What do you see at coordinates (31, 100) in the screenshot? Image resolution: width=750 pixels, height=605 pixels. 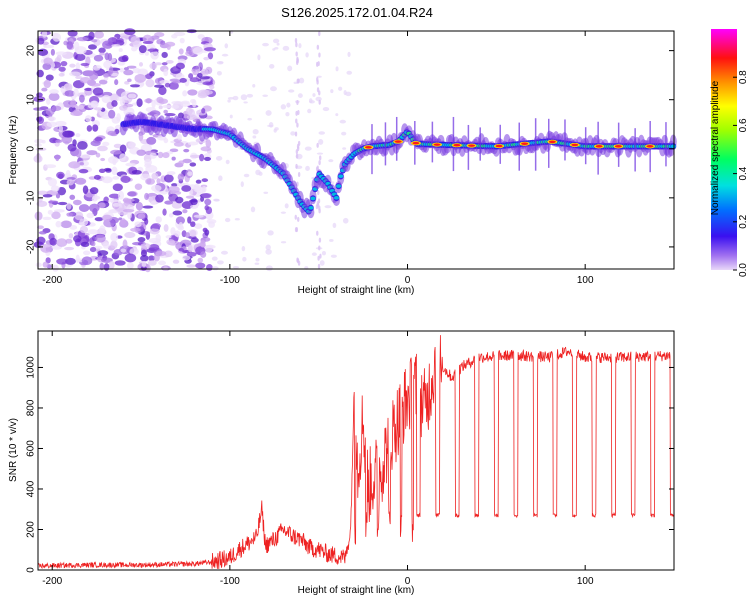 I see `spectrogram-ytick-label: 10` at bounding box center [31, 100].